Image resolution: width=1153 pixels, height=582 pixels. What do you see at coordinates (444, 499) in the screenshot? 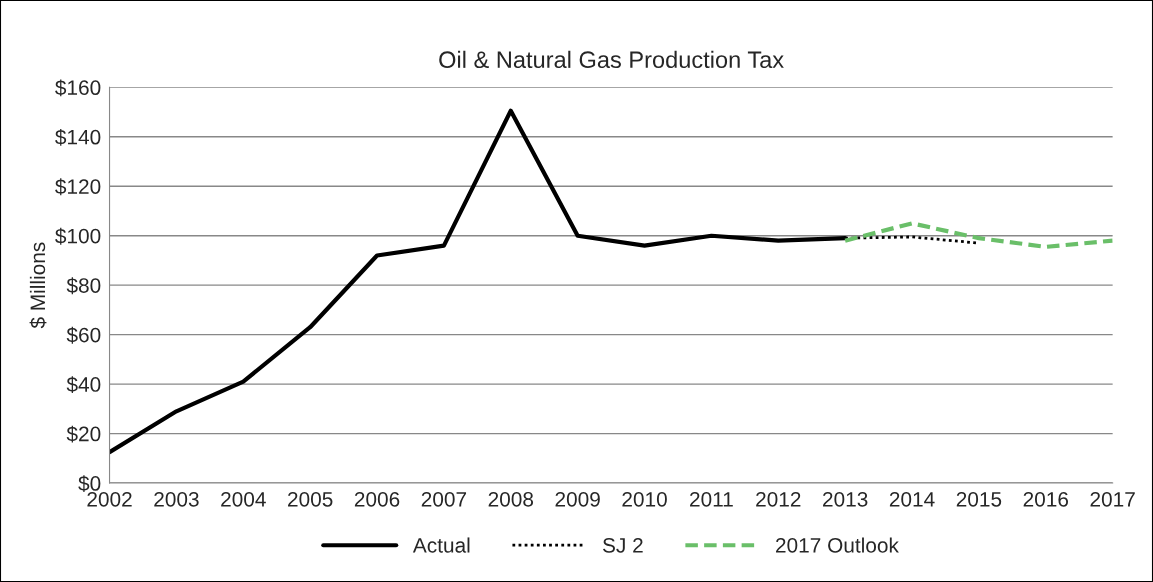
I see `x-tick-label: 2007` at bounding box center [444, 499].